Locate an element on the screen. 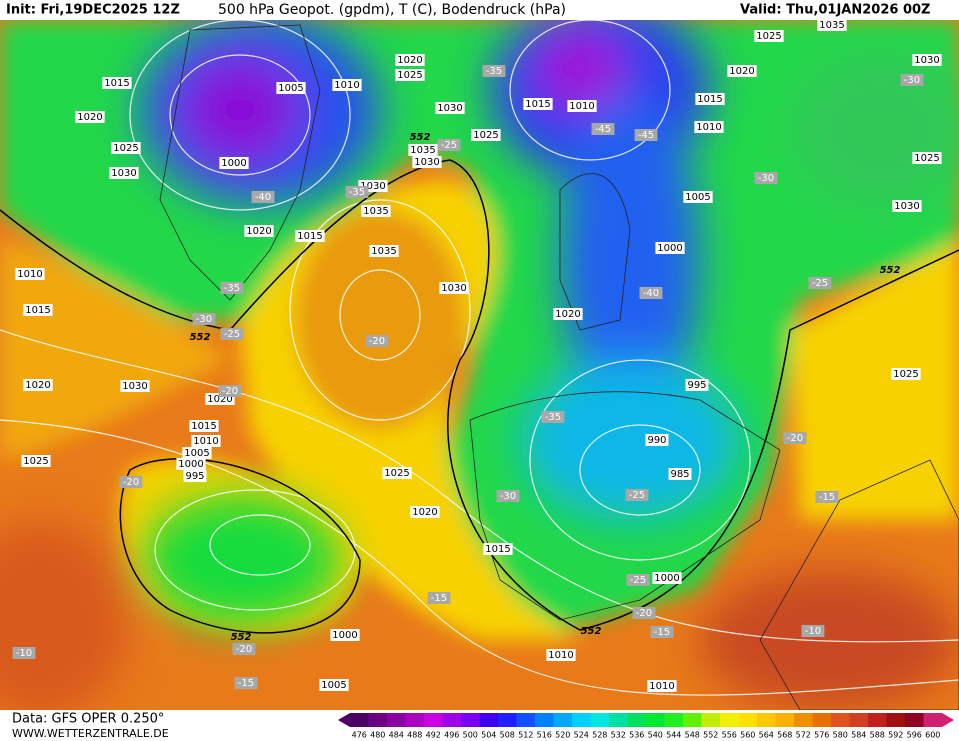  temperature-label: -15 is located at coordinates (662, 632).